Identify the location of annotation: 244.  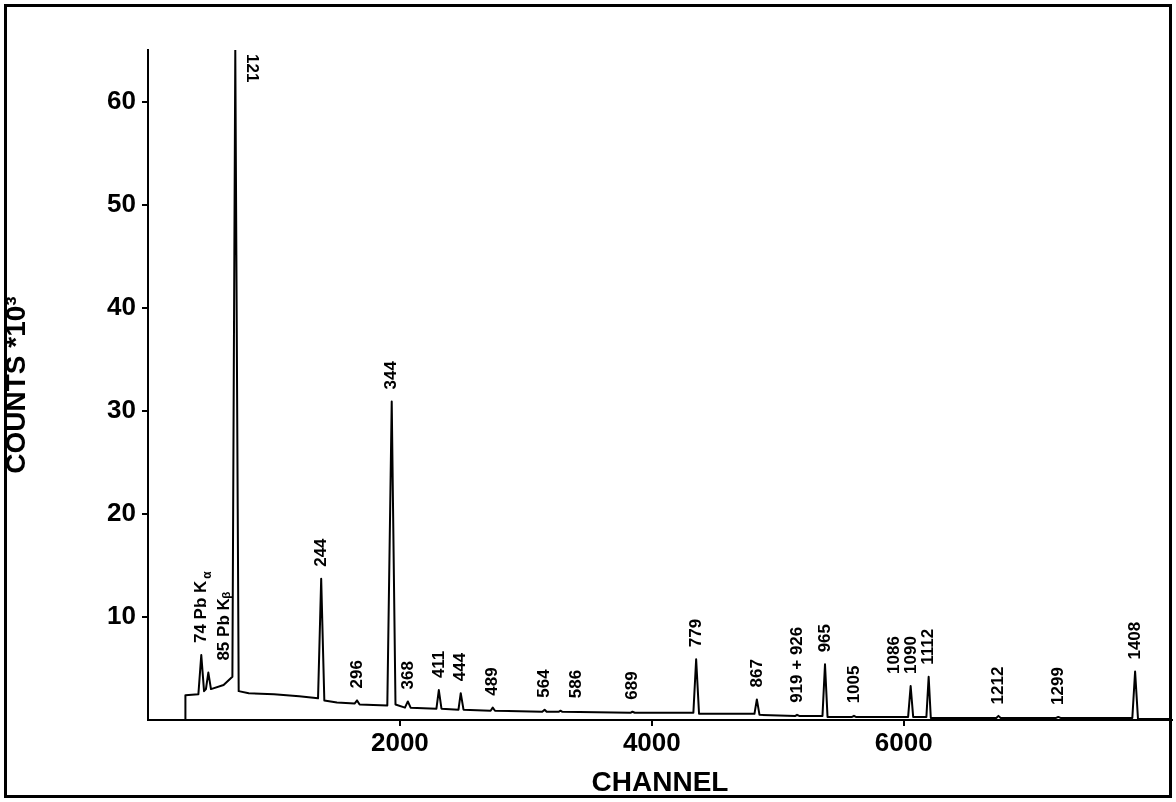
(320, 552).